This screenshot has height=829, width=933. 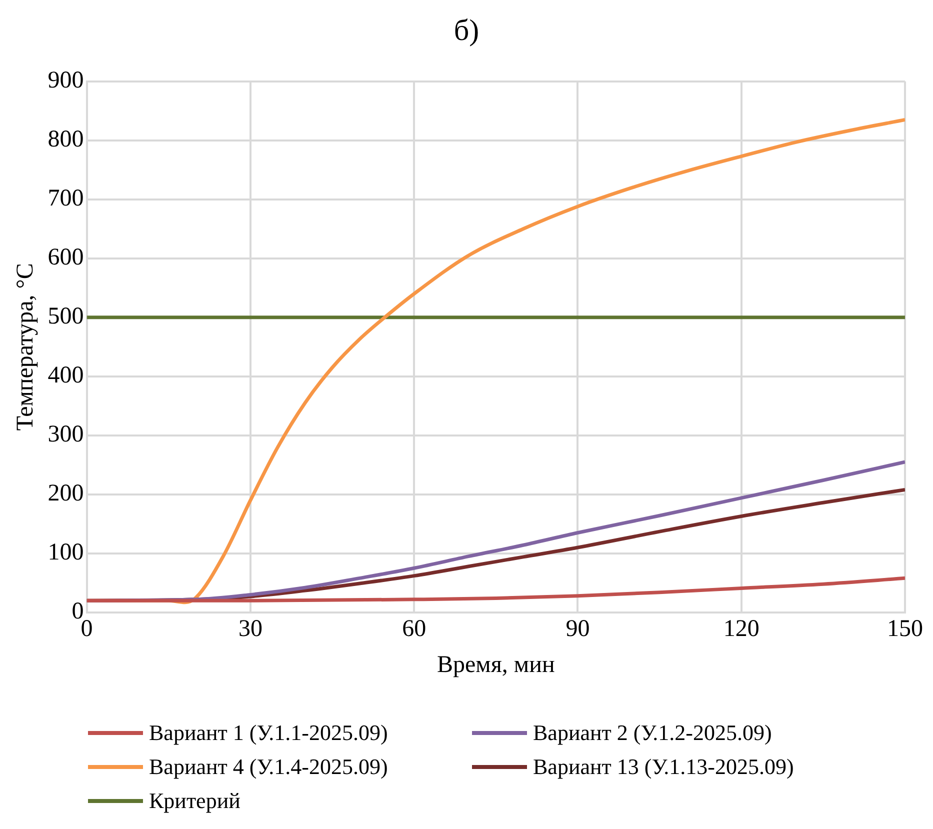 I want to click on x-tick-label: 150, so click(x=905, y=629).